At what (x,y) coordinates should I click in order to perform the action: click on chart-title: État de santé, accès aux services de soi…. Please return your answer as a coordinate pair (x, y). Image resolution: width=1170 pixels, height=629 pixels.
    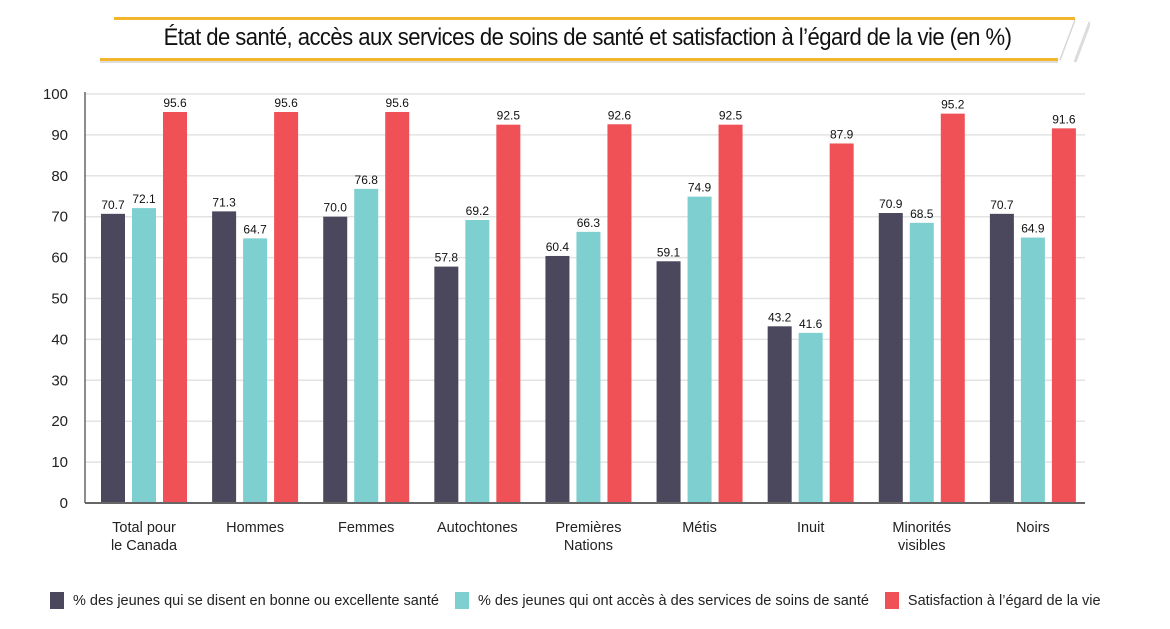
    Looking at the image, I should click on (587, 37).